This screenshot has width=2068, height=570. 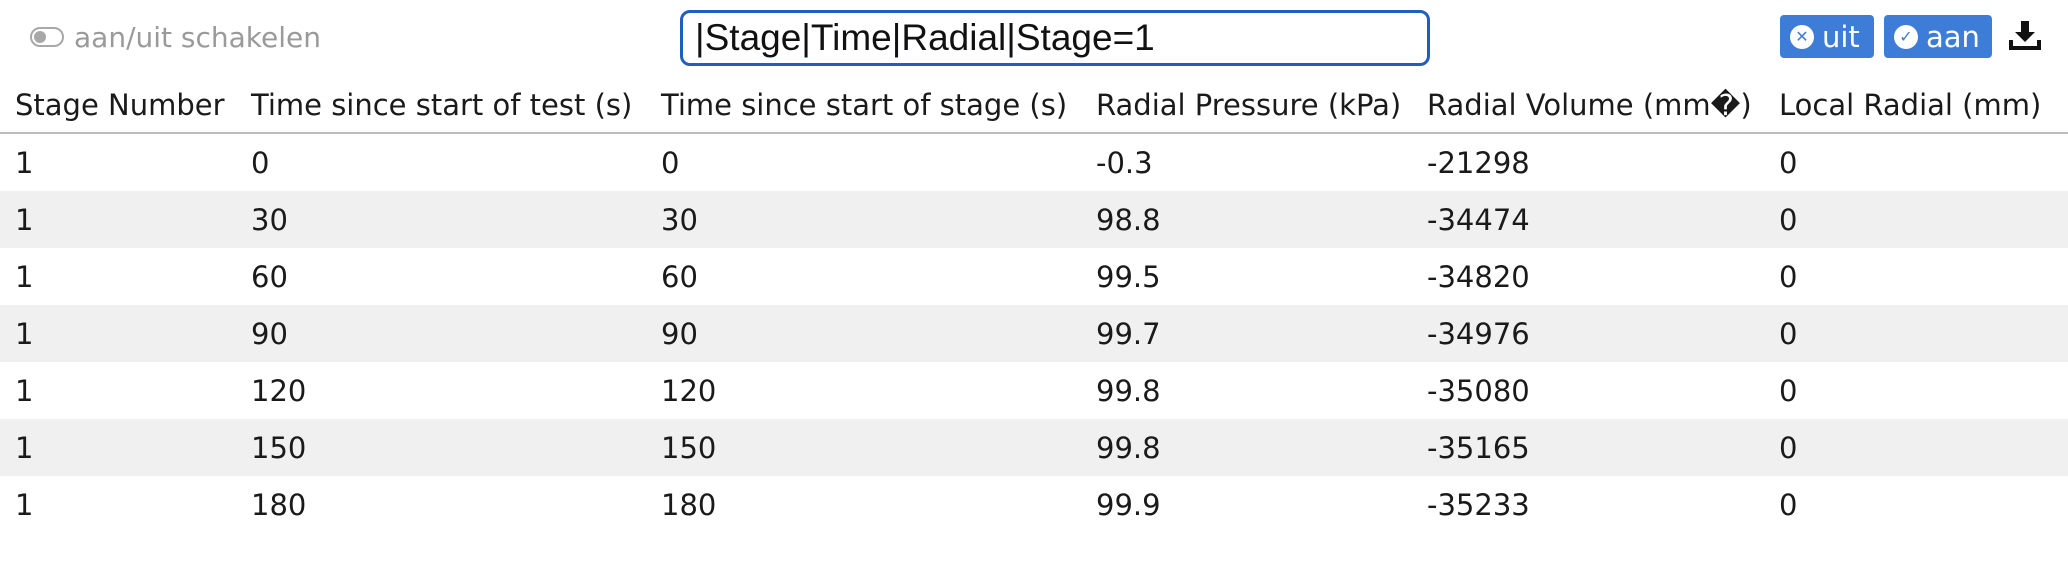 What do you see at coordinates (1588, 219) in the screenshot?
I see `table-cell: -34474` at bounding box center [1588, 219].